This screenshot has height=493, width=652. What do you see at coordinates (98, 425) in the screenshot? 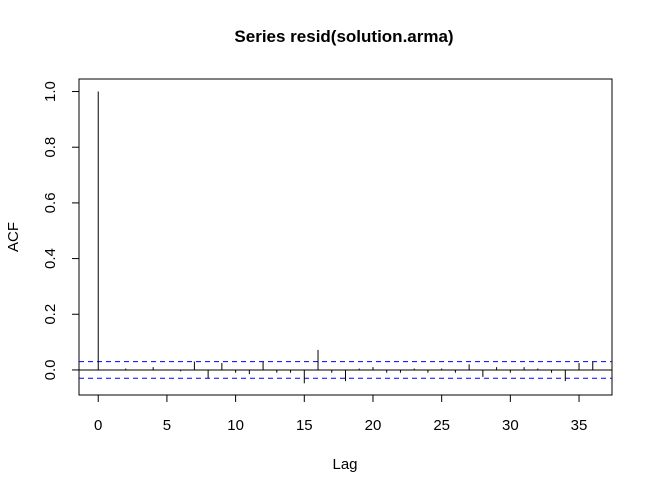
I see `x-tick-label: 0` at bounding box center [98, 425].